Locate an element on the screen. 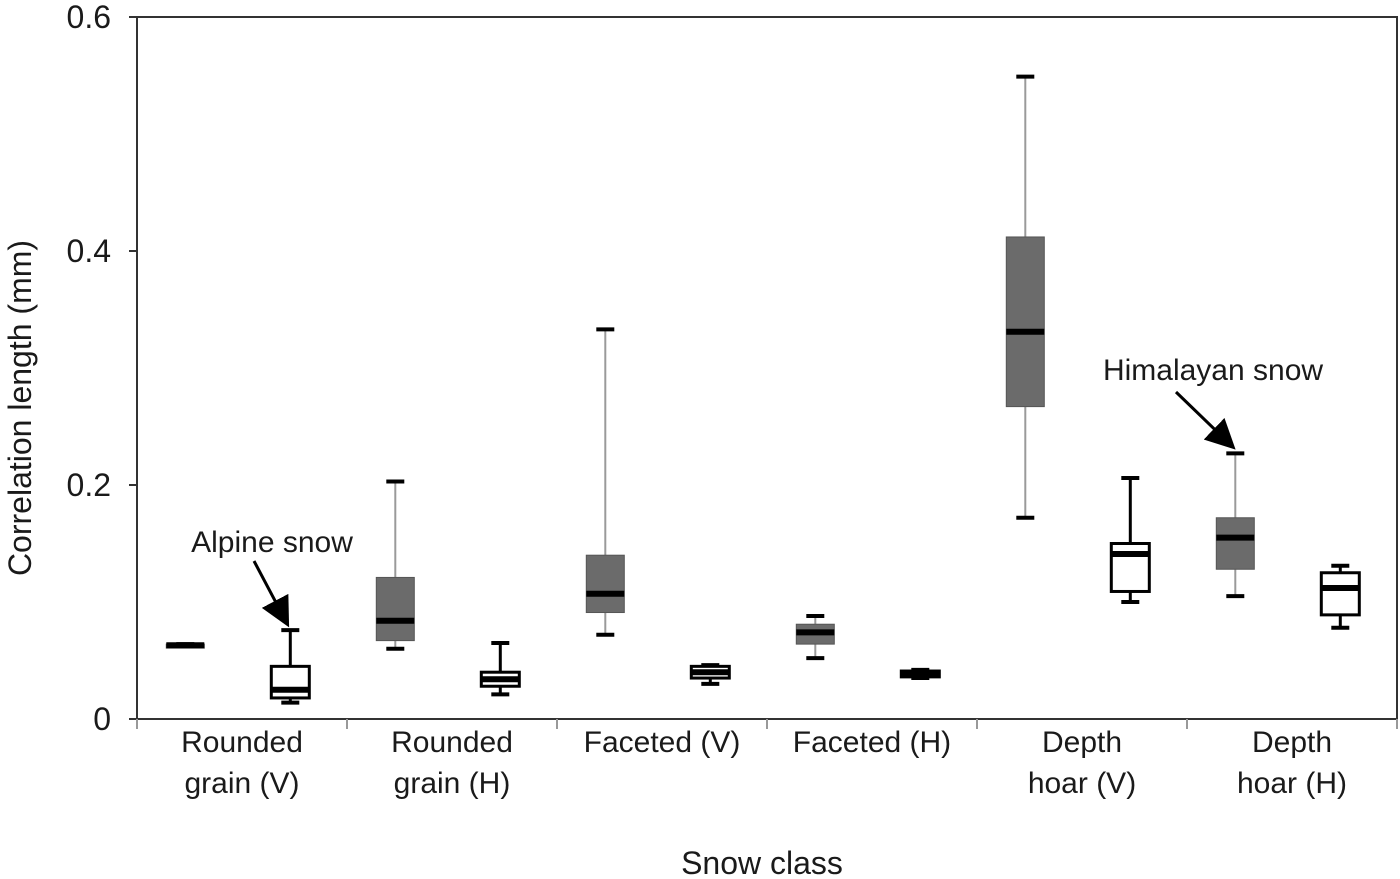  category-label: Faceted (V) is located at coordinates (662, 742).